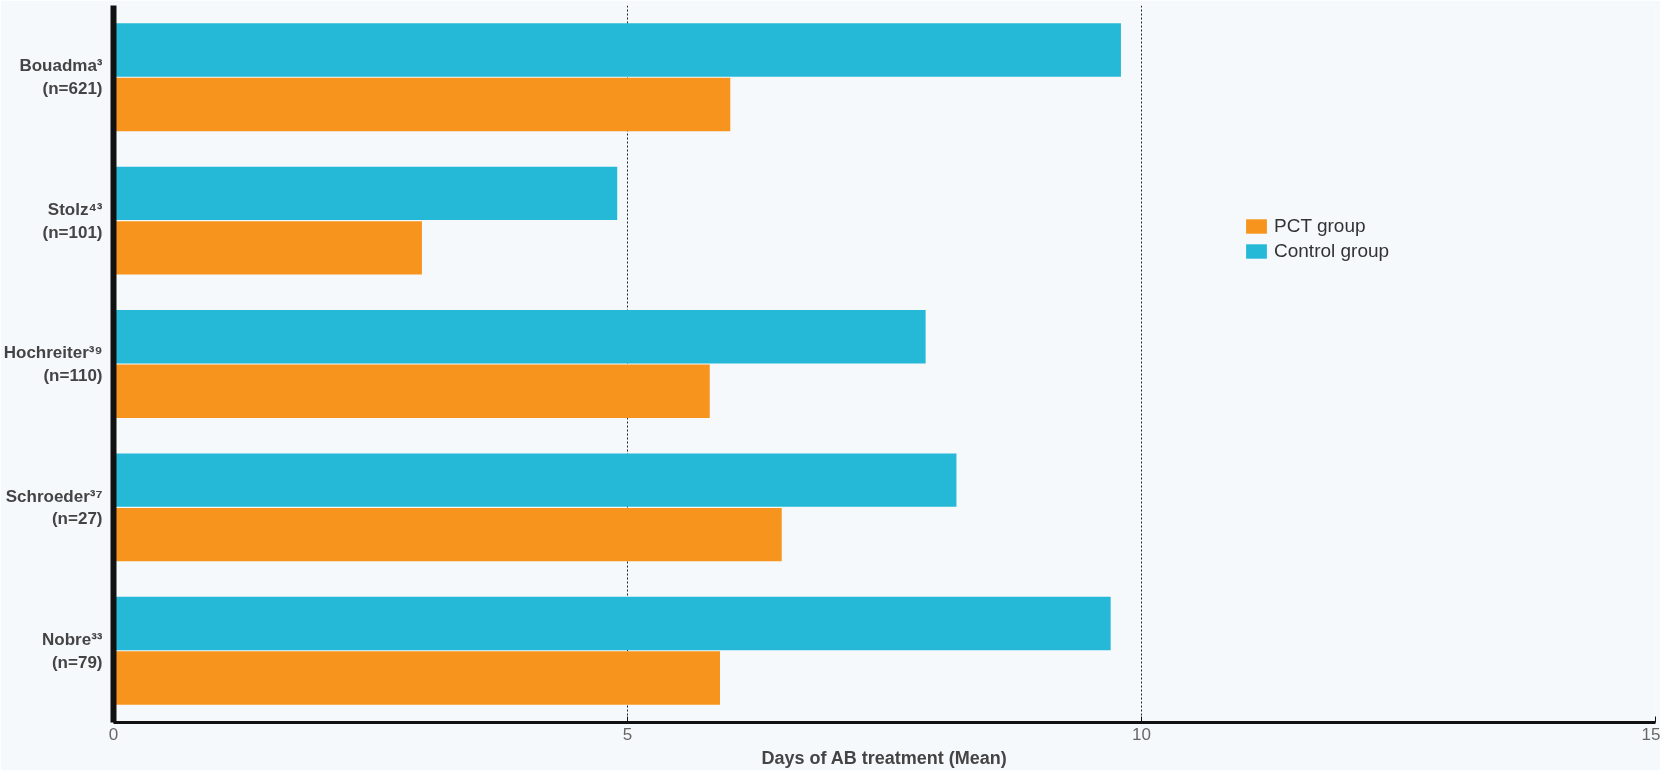 The width and height of the screenshot is (1673, 780). What do you see at coordinates (627, 734) in the screenshot?
I see `x-tick-label: 5` at bounding box center [627, 734].